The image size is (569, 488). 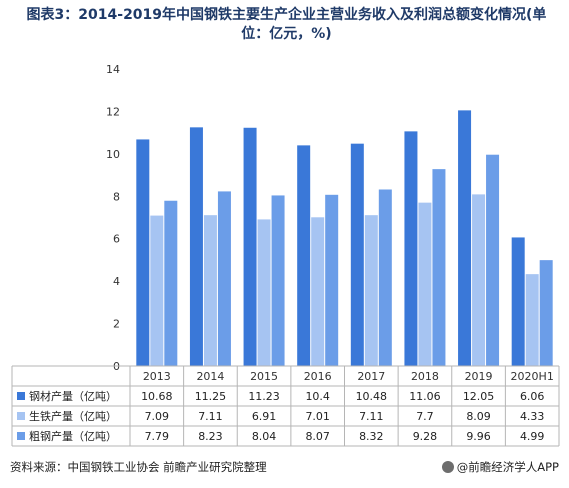 What do you see at coordinates (264, 376) in the screenshot?
I see `x-tick-label: 2015` at bounding box center [264, 376].